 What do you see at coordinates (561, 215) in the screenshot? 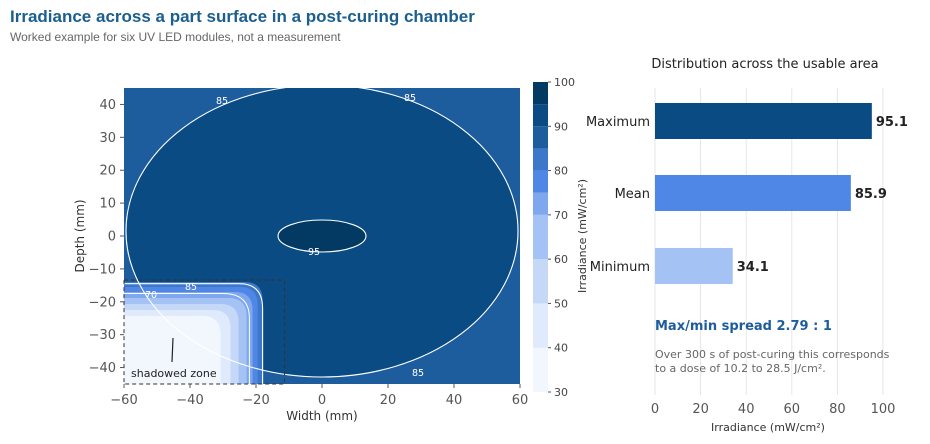
I see `colorbar-tick-label: 70` at bounding box center [561, 215].